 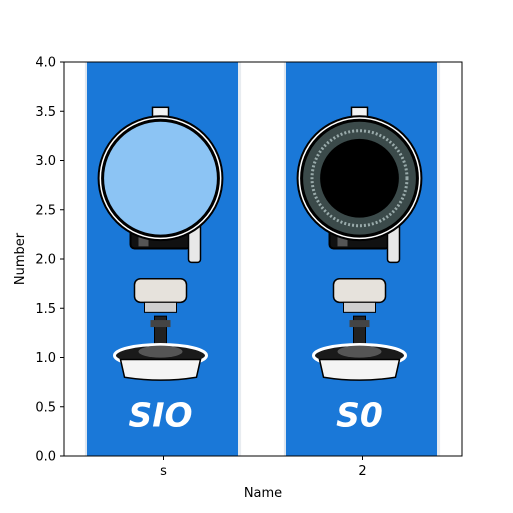 What do you see at coordinates (45, 358) in the screenshot?
I see `y-tick-label: 1.0` at bounding box center [45, 358].